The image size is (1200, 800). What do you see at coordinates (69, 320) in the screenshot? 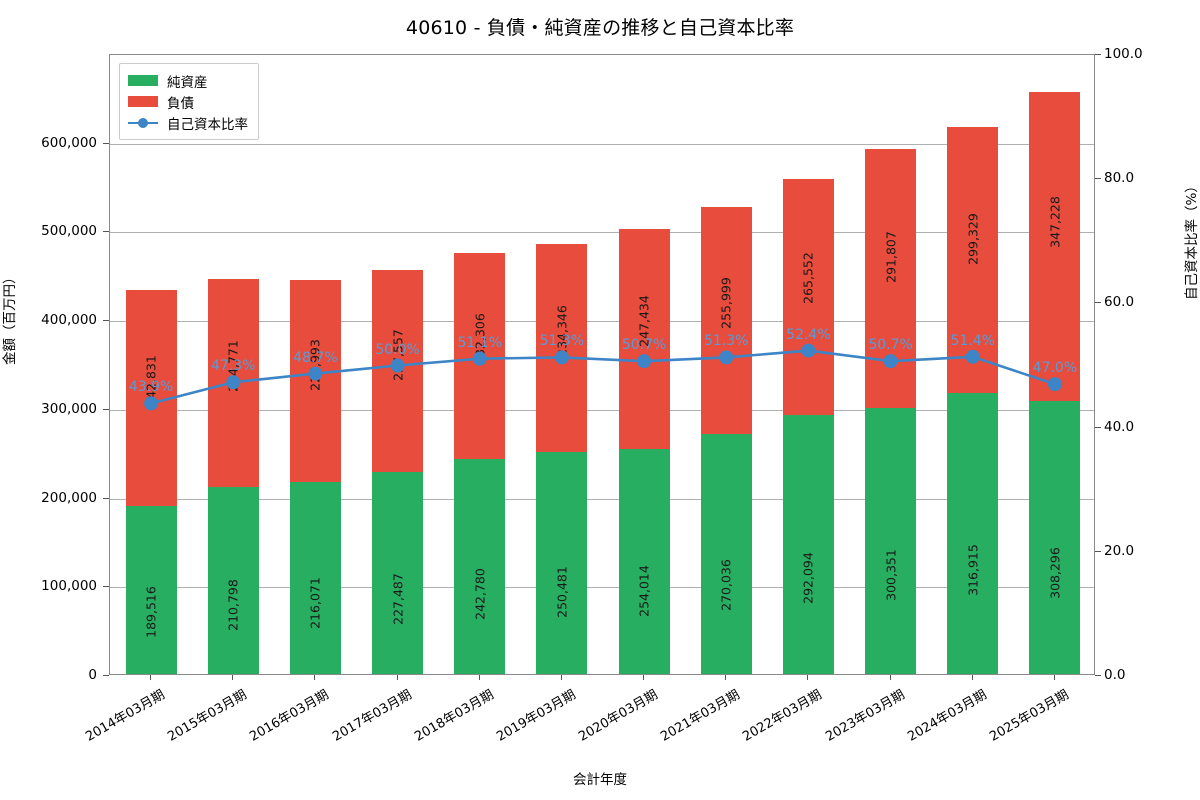
I see `y-axis-left-tick-label: 400,000` at bounding box center [69, 320].